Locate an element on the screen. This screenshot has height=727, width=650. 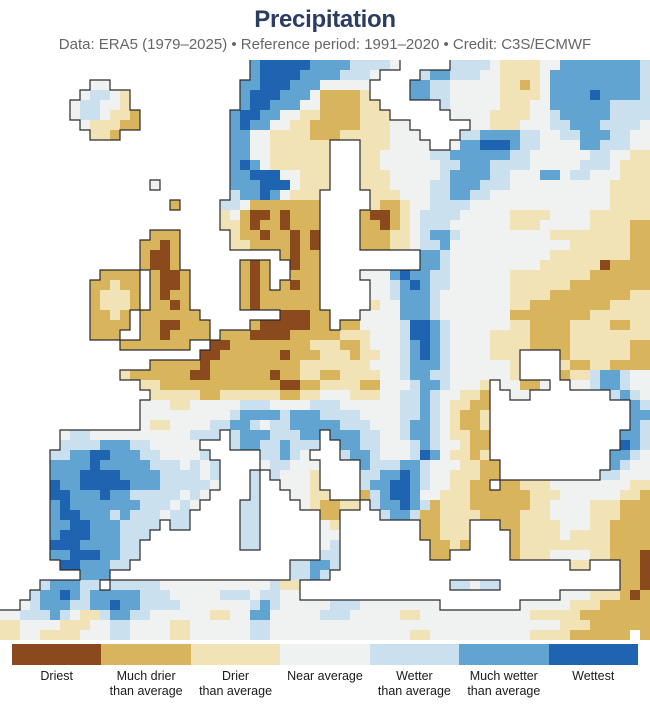
legend-item-much-drier: Much drier than average is located at coordinates (146, 671).